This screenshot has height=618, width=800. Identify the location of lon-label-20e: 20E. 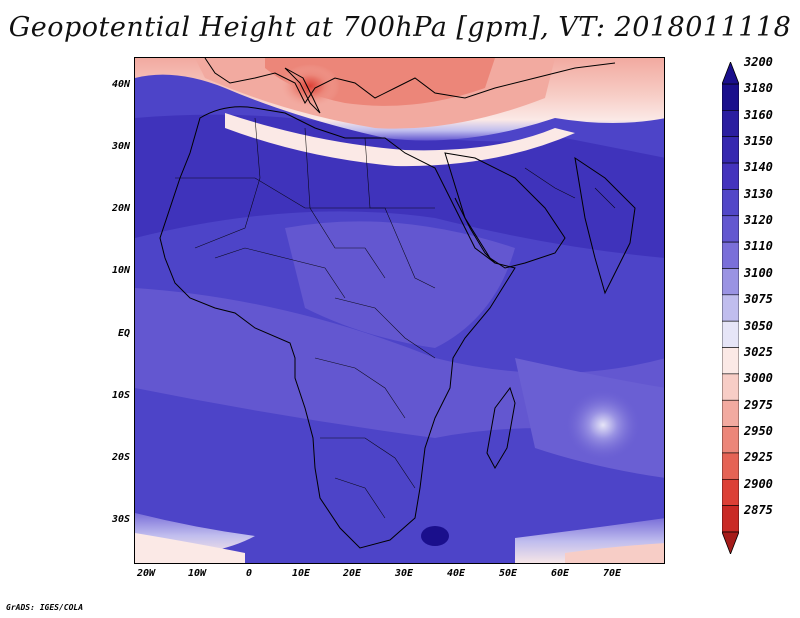
(352, 573).